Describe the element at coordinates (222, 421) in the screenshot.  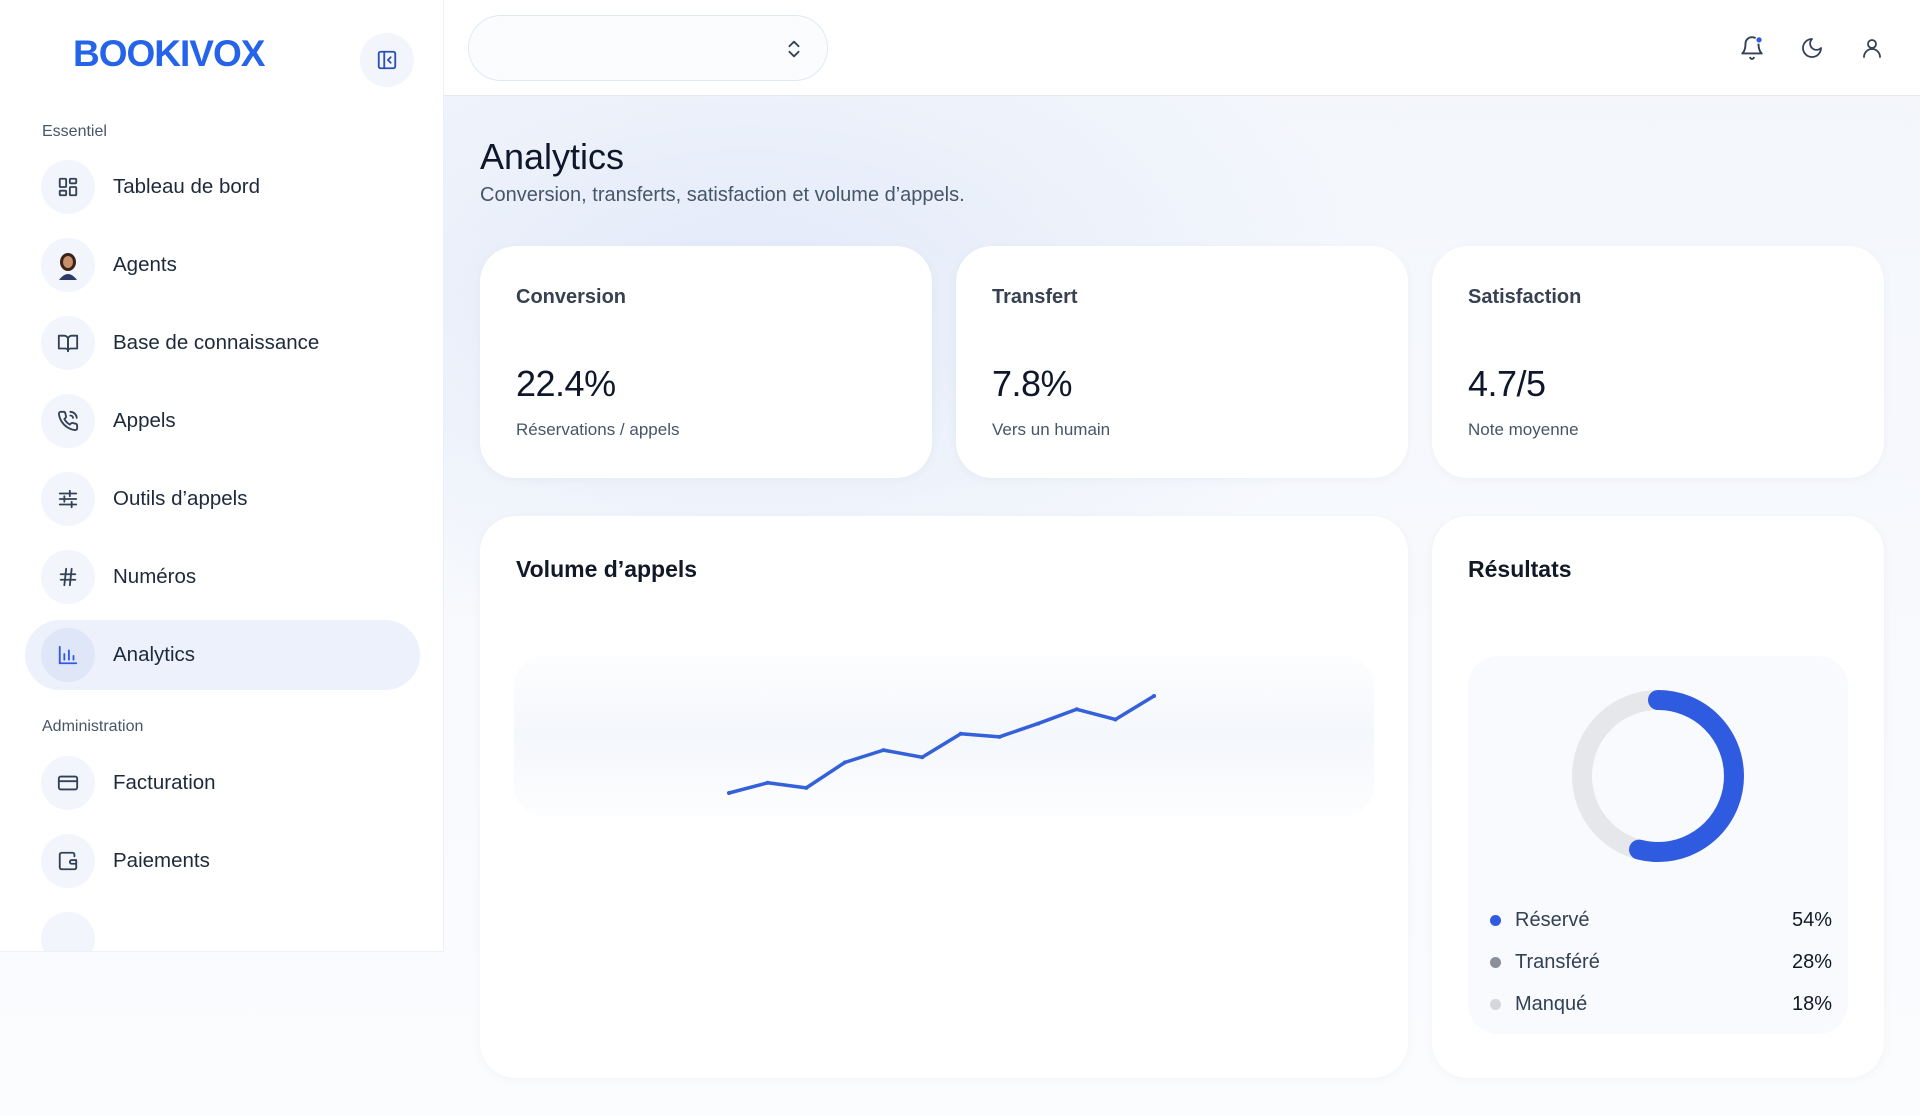
I see `sidebar-item-calls: Appels` at that location.